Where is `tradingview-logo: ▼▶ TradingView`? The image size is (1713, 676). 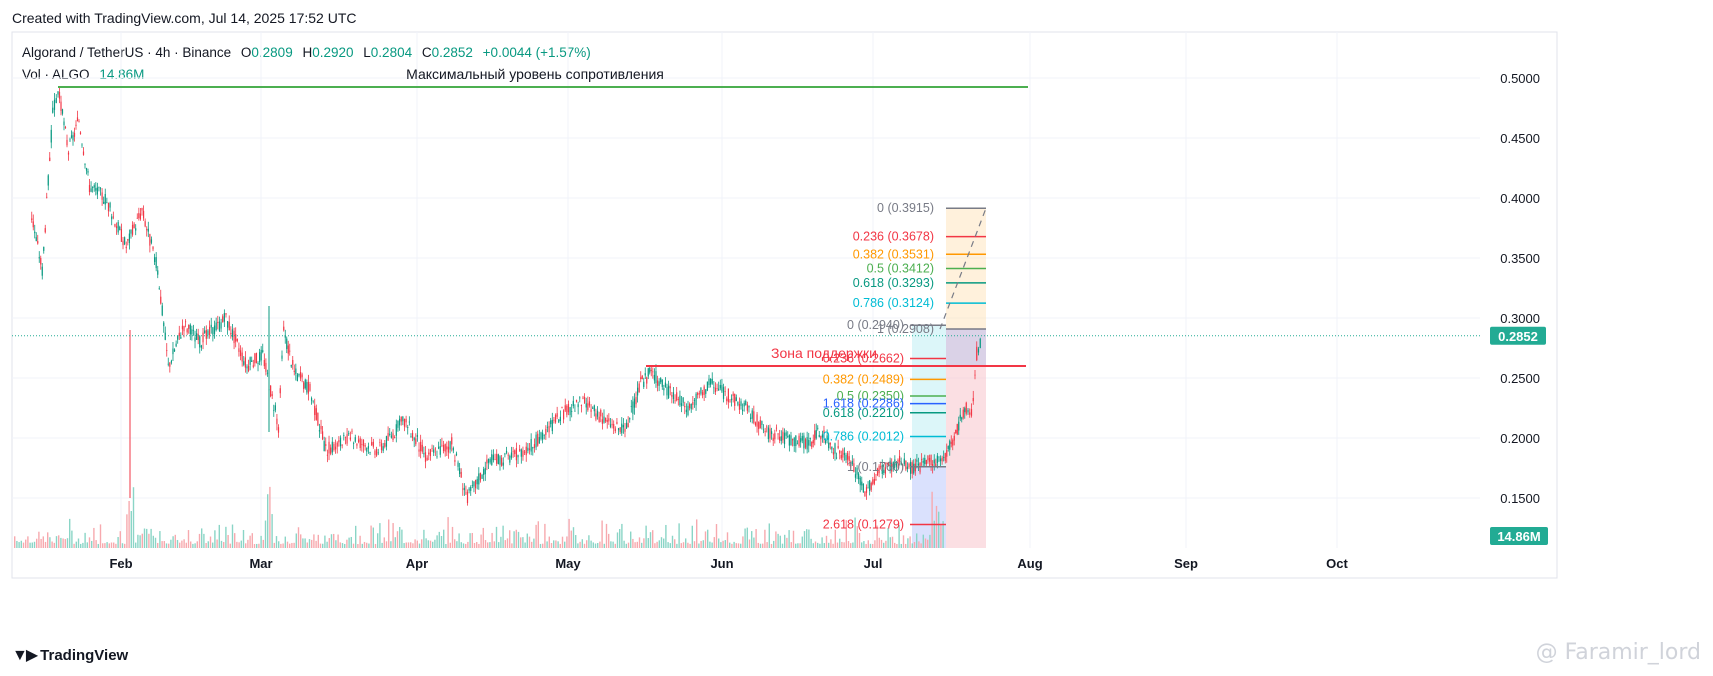
tradingview-logo: ▼▶ TradingView is located at coordinates (70, 655).